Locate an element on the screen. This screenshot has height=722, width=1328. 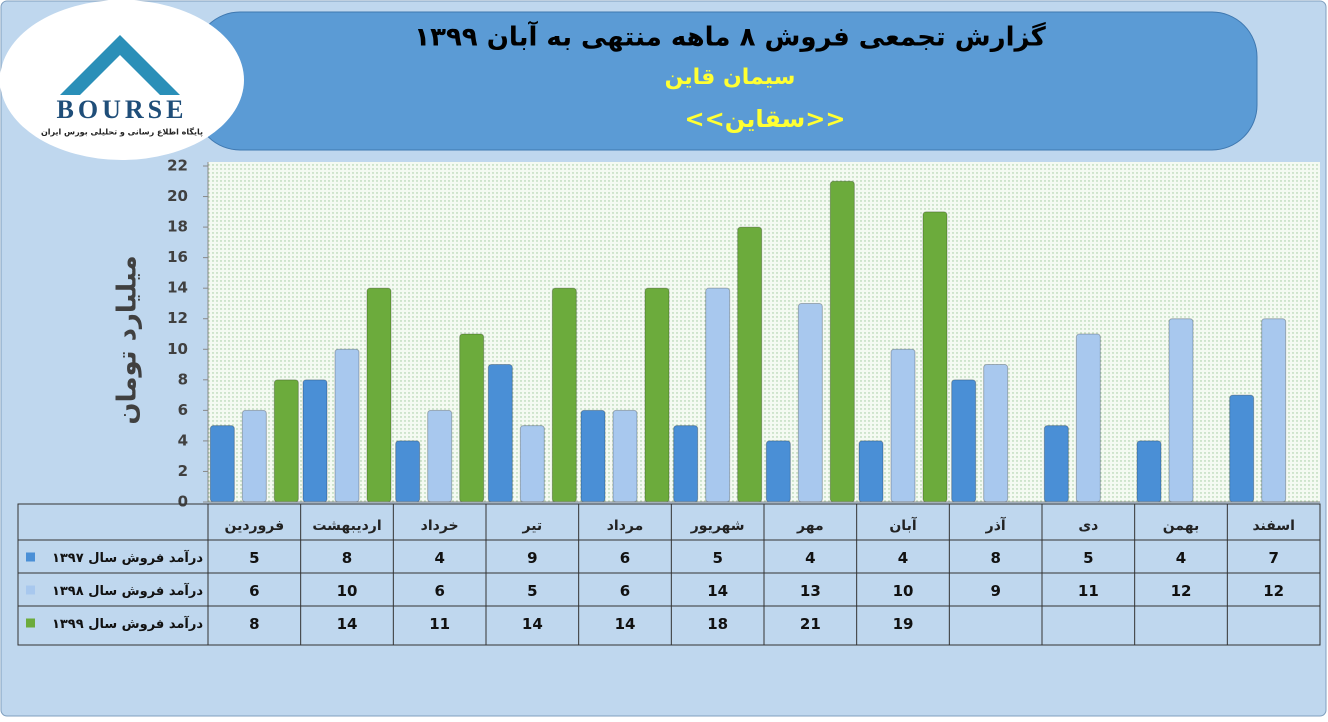
y-axis-title: میلیارد تومان is located at coordinates (128, 339).